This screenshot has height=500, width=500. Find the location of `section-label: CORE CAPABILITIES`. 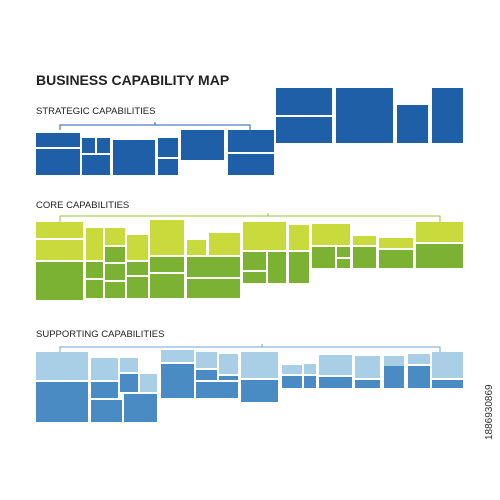

section-label: CORE CAPABILITIES is located at coordinates (82, 205).